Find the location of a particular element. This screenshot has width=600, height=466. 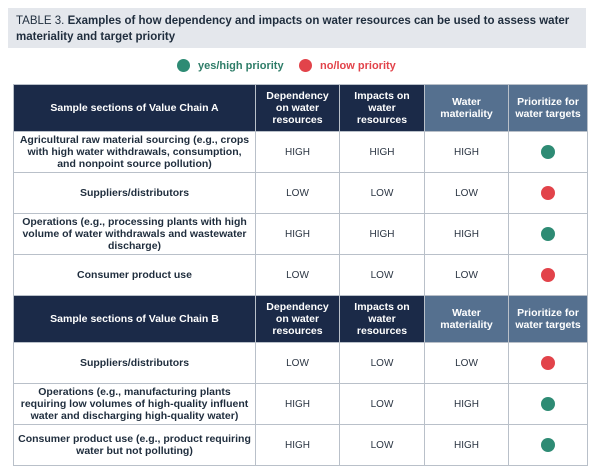

legend-no-label: no/low priority is located at coordinates (358, 65).